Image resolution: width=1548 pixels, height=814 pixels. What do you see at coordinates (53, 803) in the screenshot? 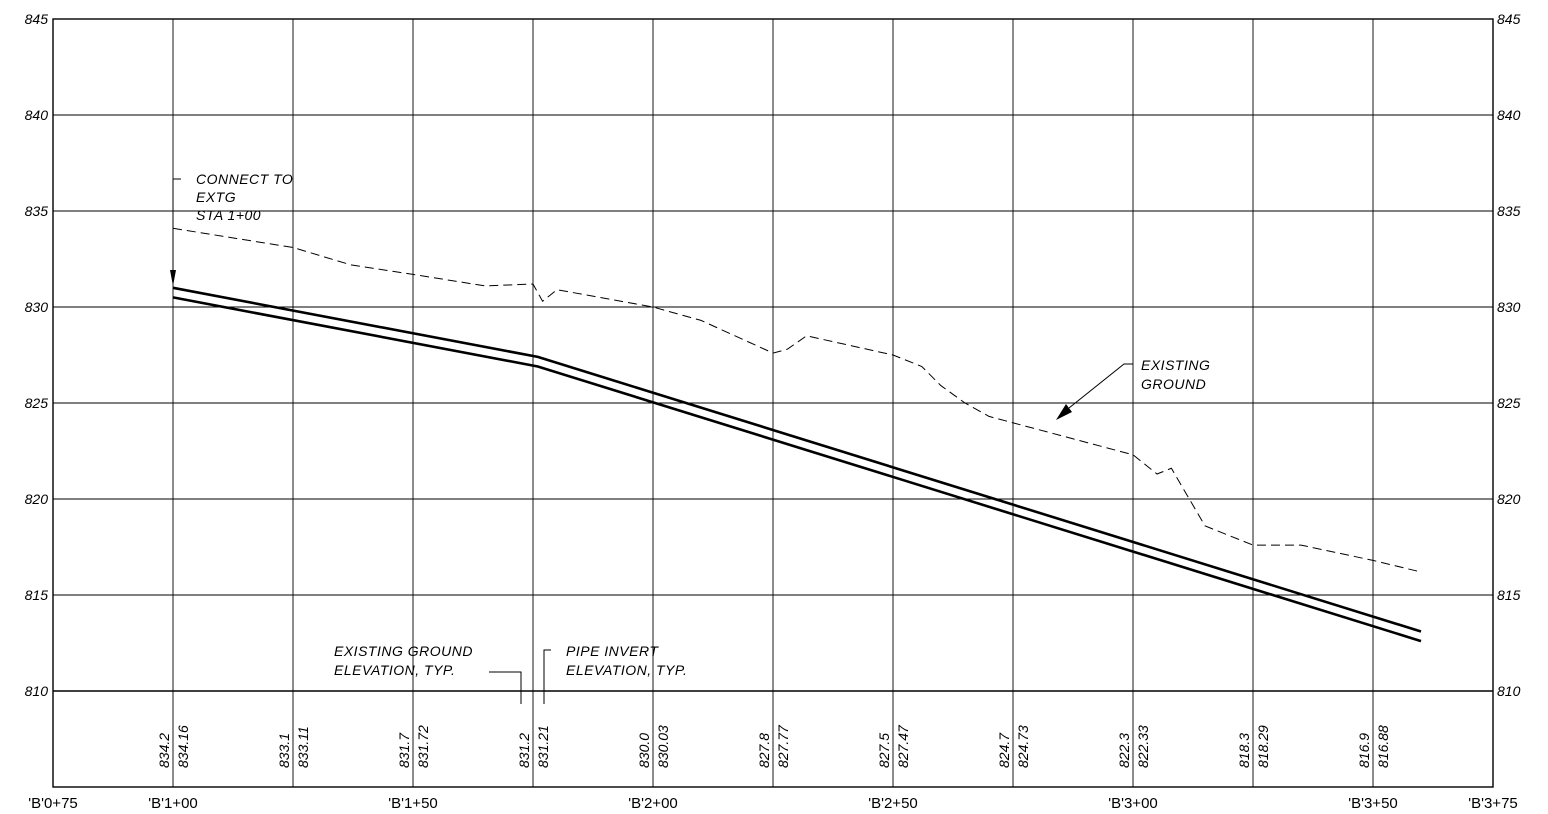
I see `x-tick-0: 'B'0+75` at bounding box center [53, 803].